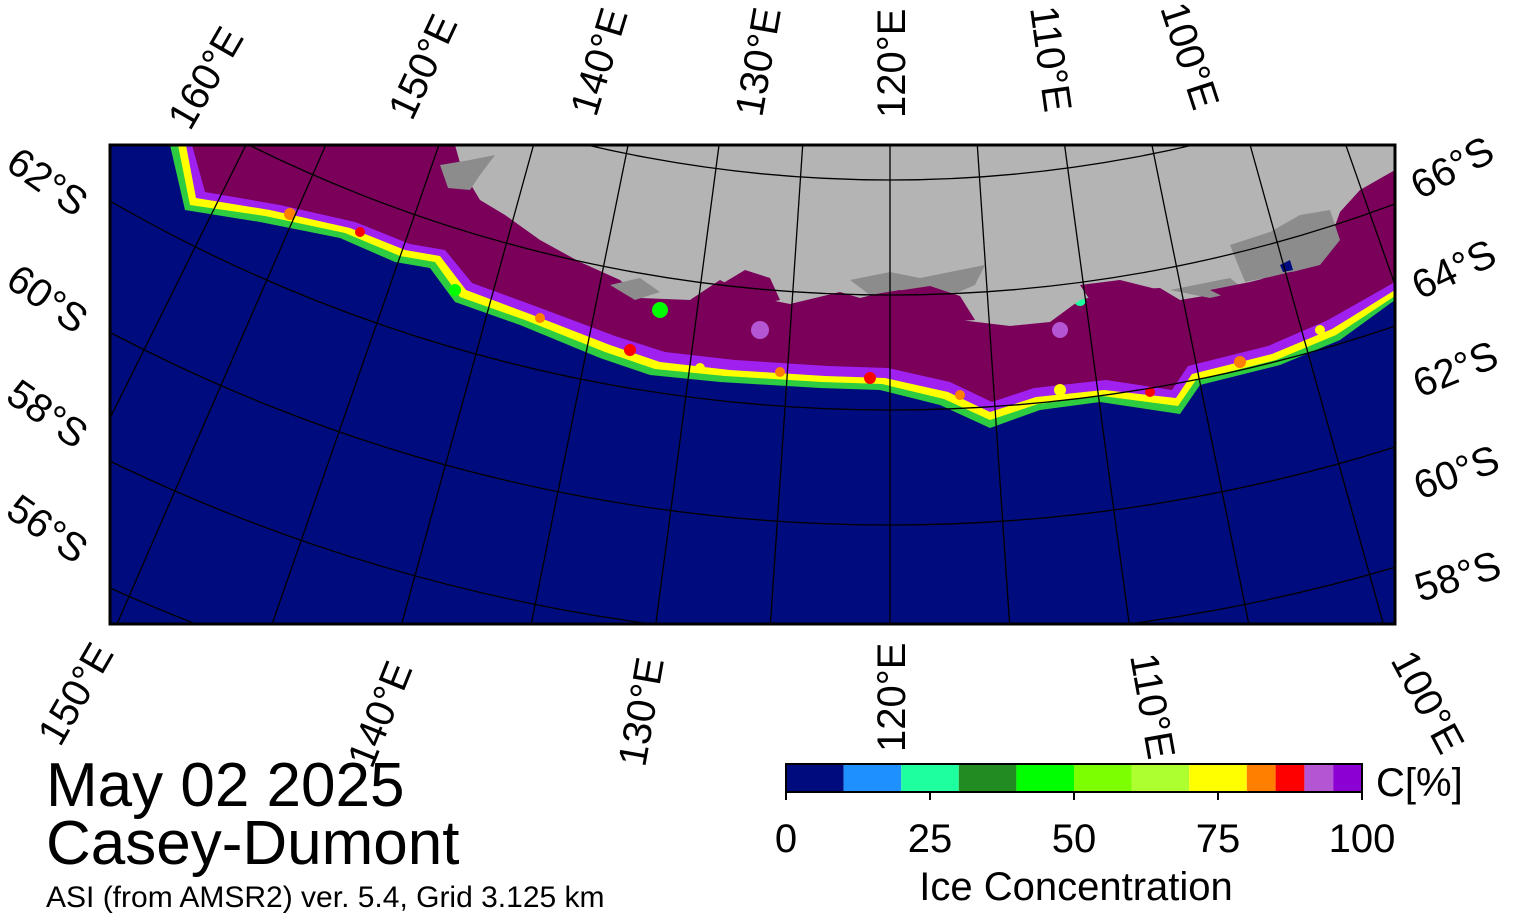  What do you see at coordinates (252, 843) in the screenshot?
I see `region-title: Casey-Dumont` at bounding box center [252, 843].